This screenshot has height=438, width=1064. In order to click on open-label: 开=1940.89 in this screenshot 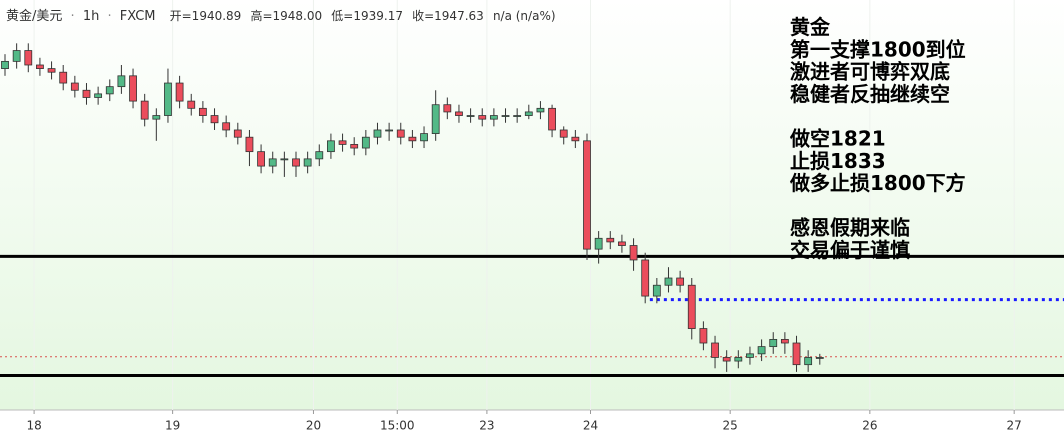, I will do `click(206, 16)`.